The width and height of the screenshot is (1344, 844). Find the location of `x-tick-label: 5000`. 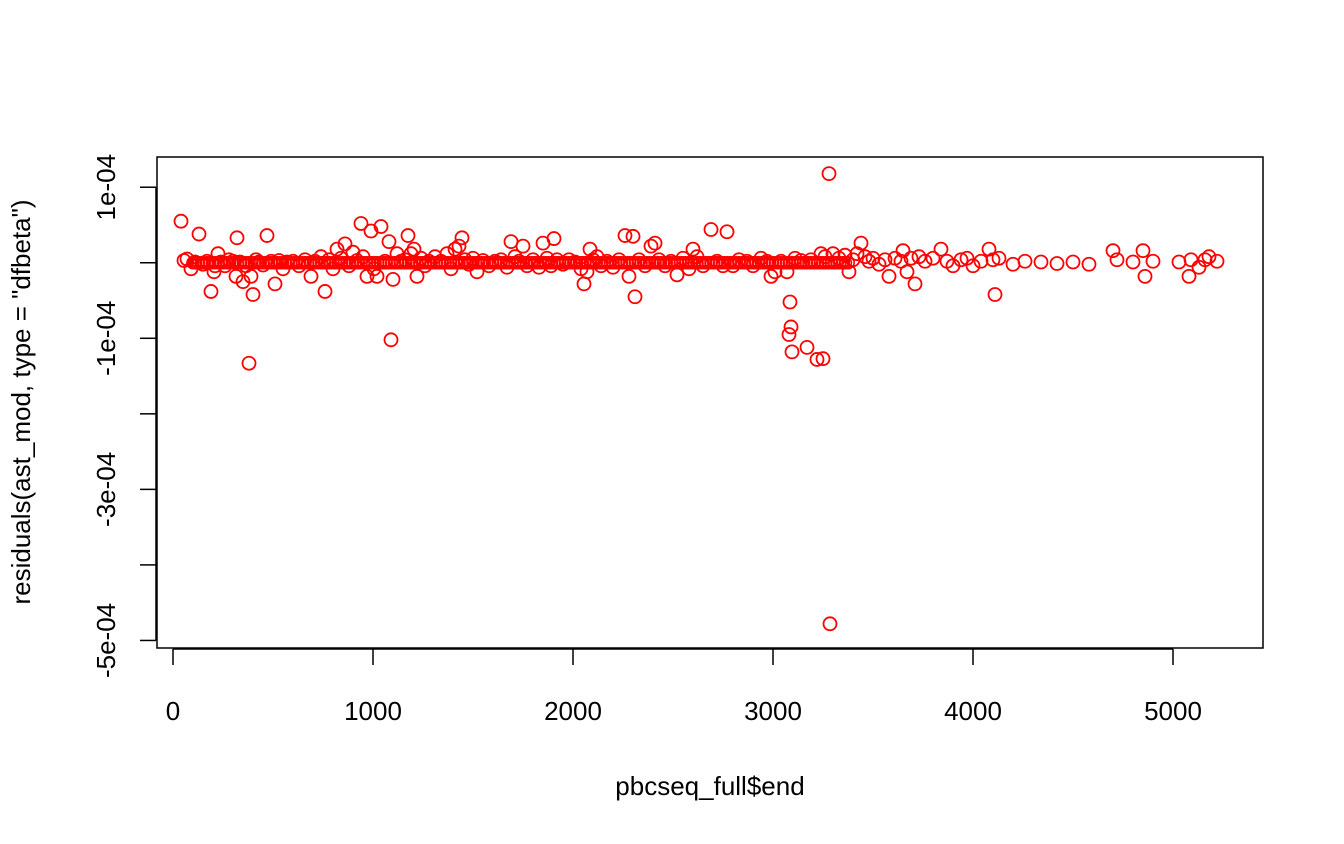

x-tick-label: 5000 is located at coordinates (1173, 711).